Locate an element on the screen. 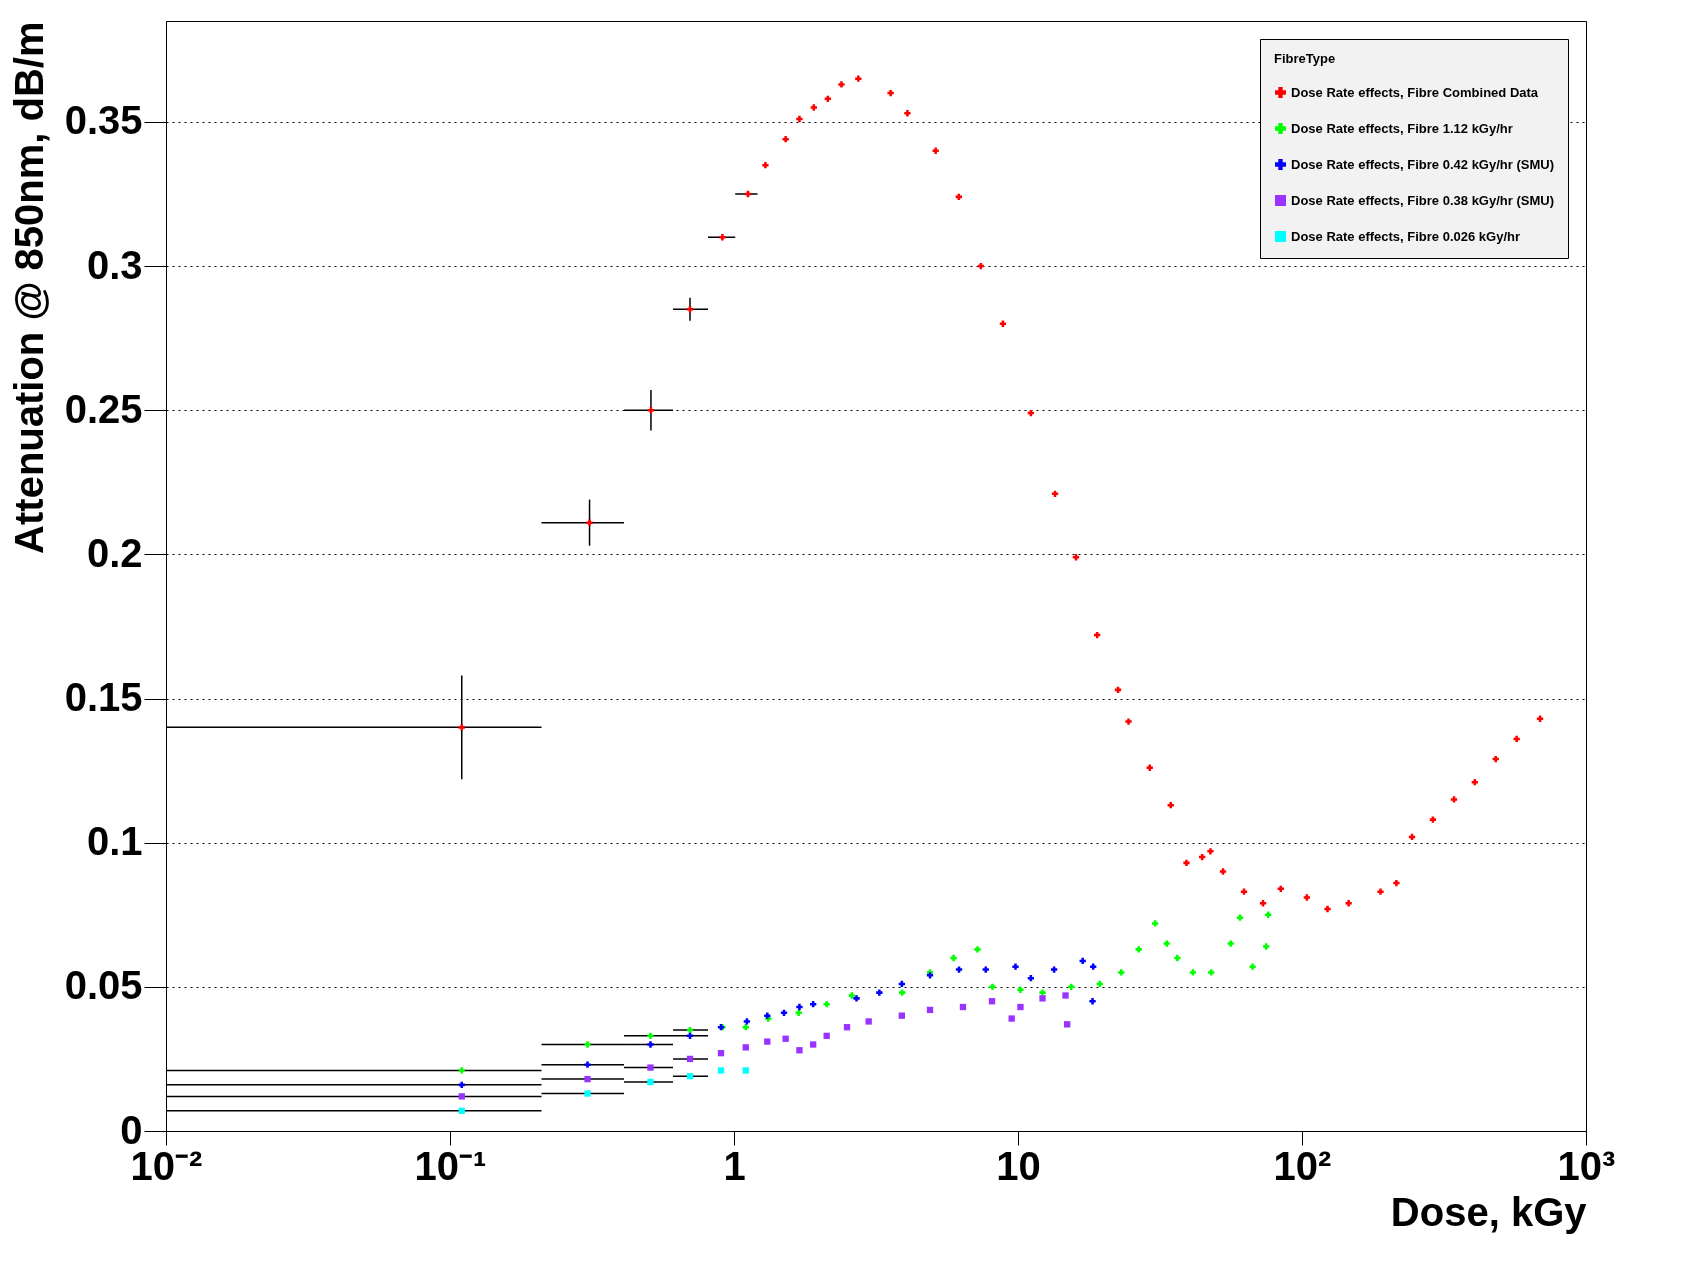 The height and width of the screenshot is (1284, 1682). legend-title: FibreType is located at coordinates (1305, 58).